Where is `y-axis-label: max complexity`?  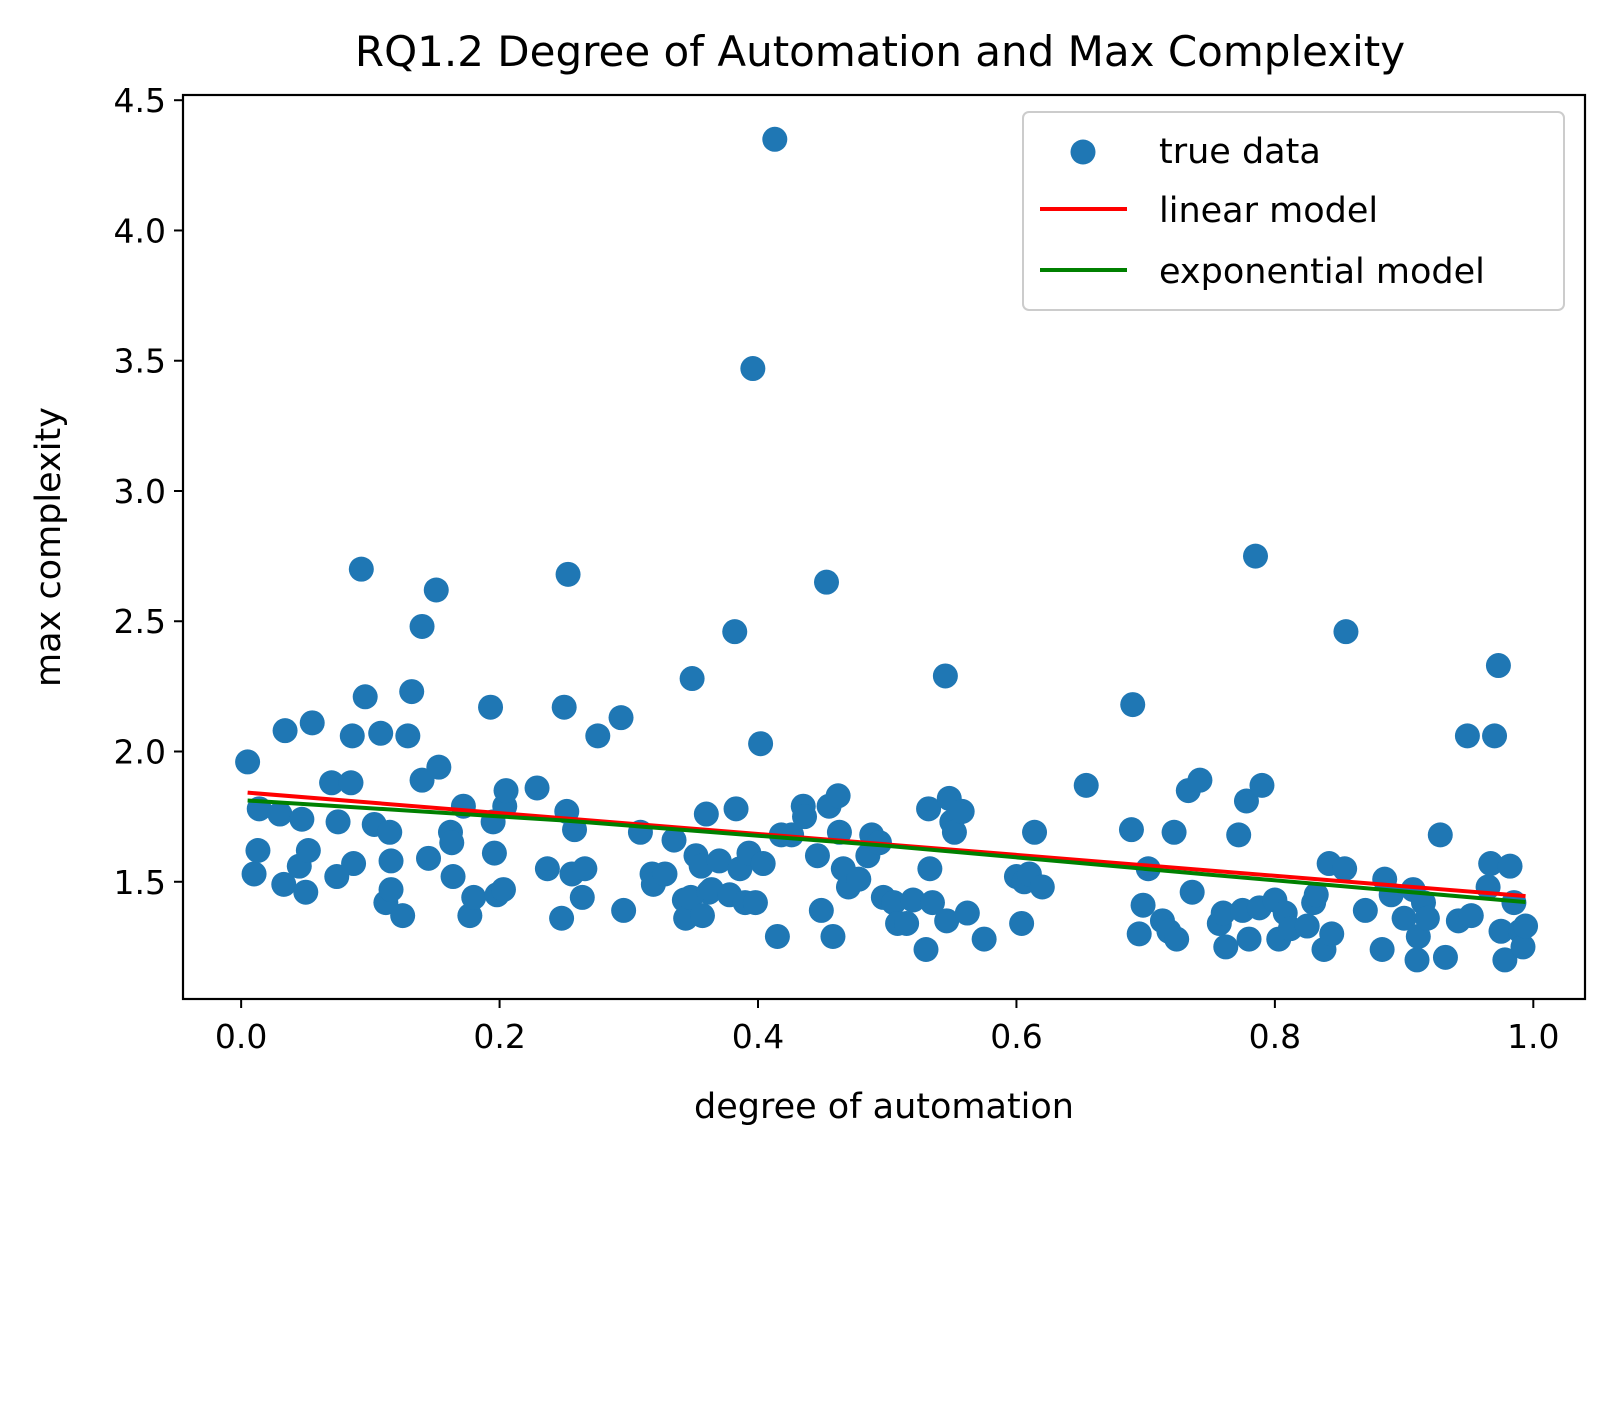 y-axis-label: max complexity is located at coordinates (49, 547).